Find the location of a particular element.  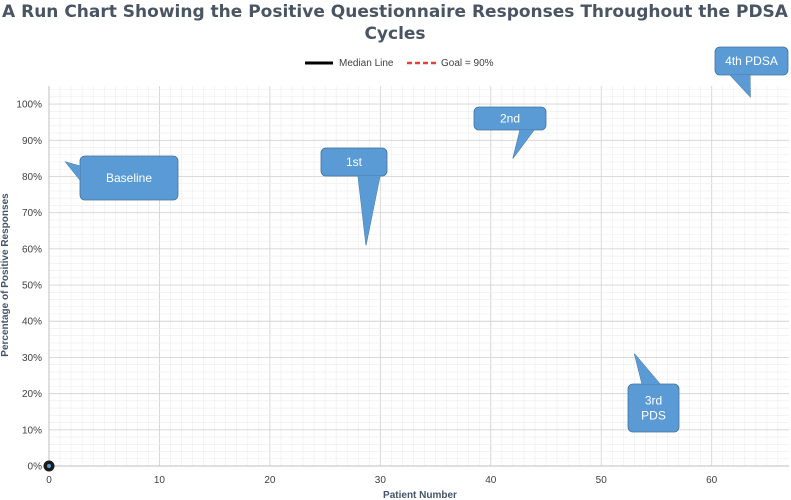

callout: 1st is located at coordinates (354, 196).